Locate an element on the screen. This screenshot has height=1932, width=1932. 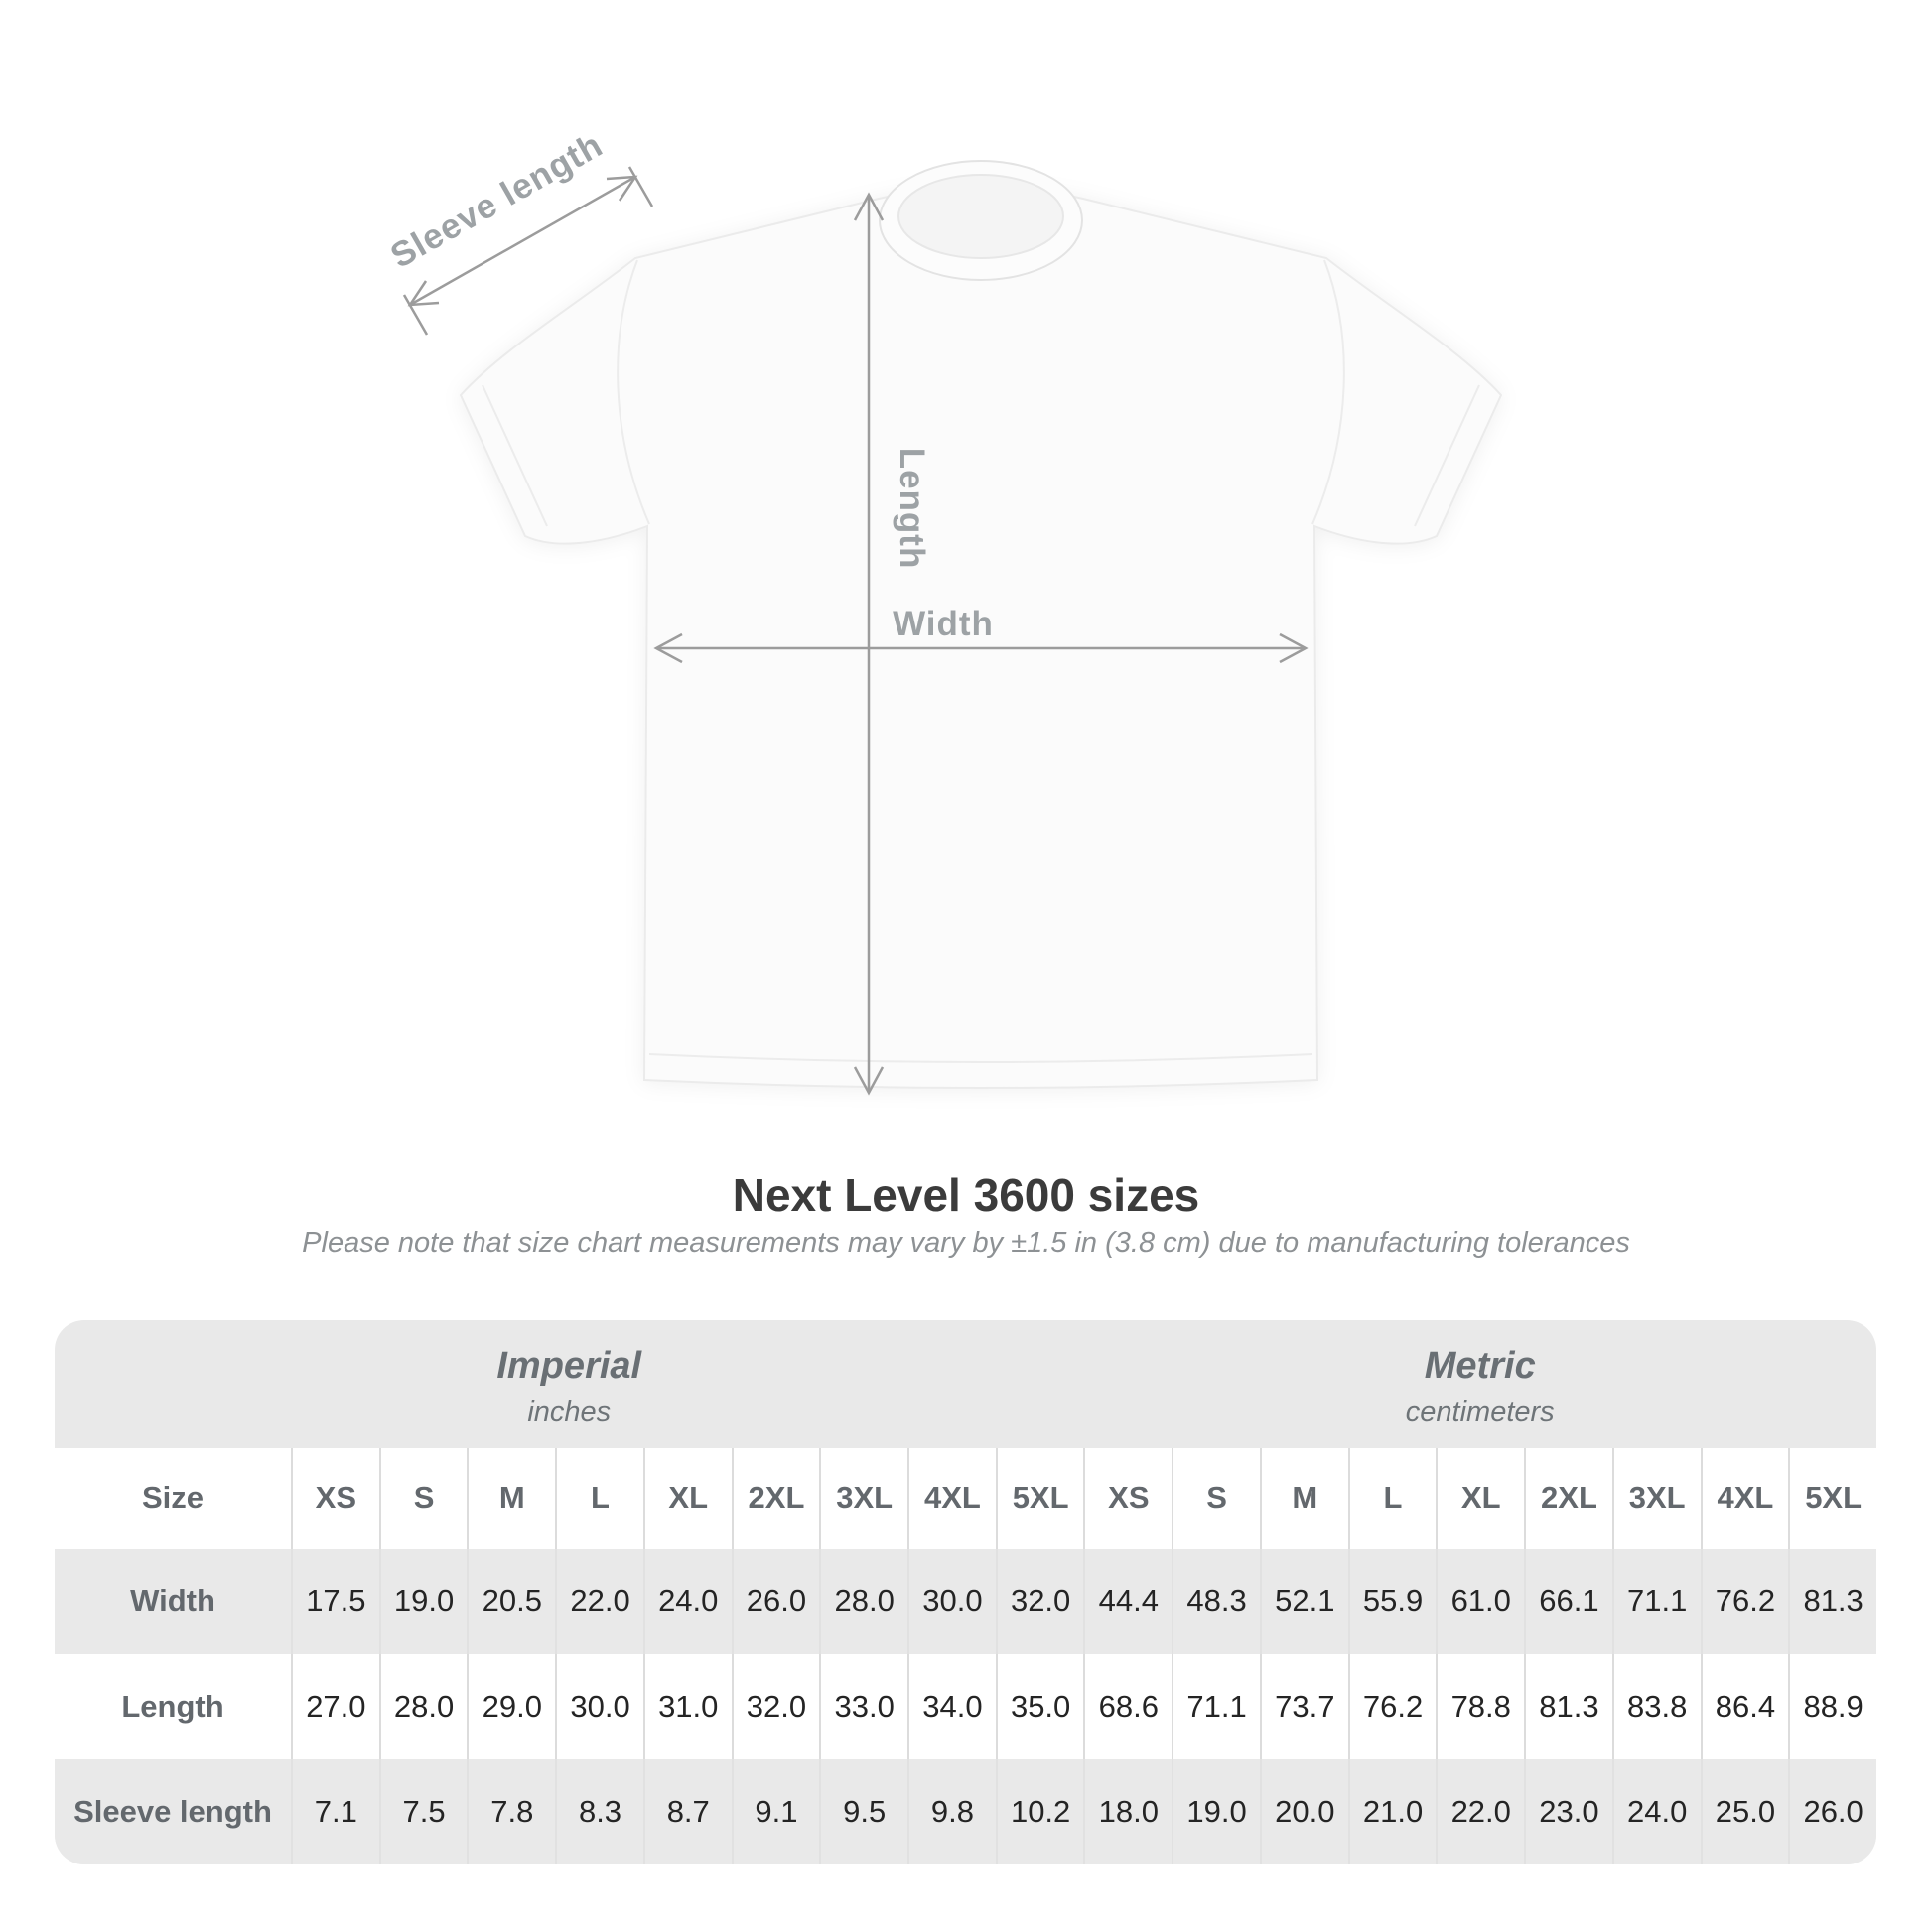
hem-seam is located at coordinates (980, 1058).